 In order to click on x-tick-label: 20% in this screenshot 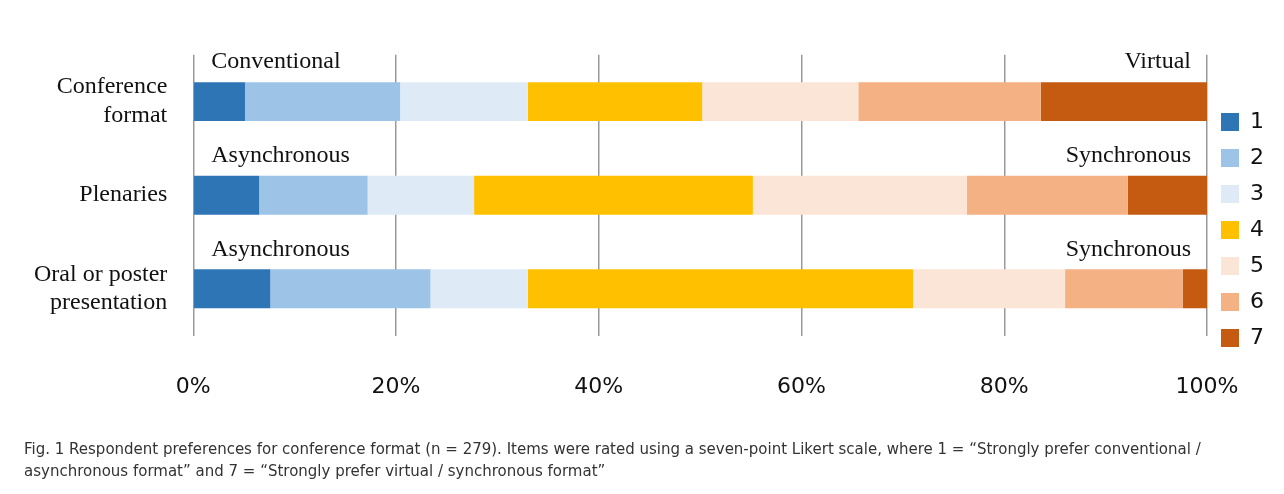, I will do `click(396, 385)`.